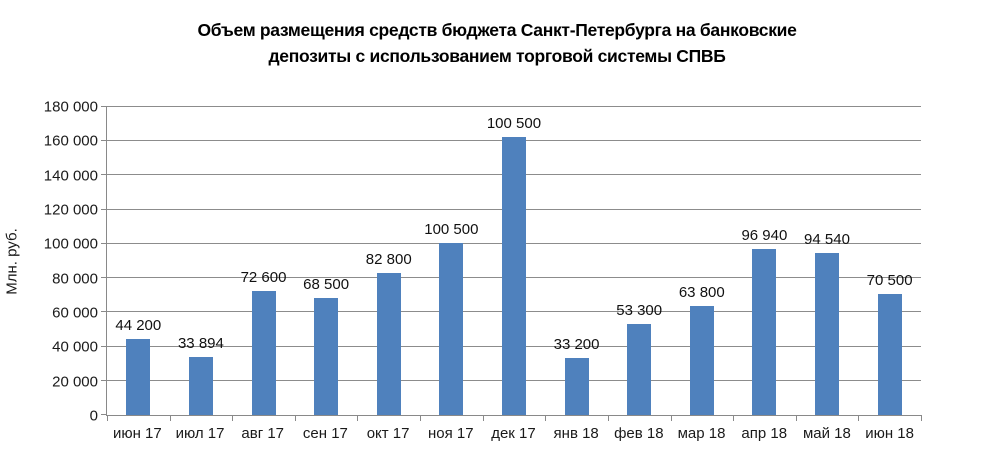  I want to click on x-tick-label: апр 18, so click(764, 433).